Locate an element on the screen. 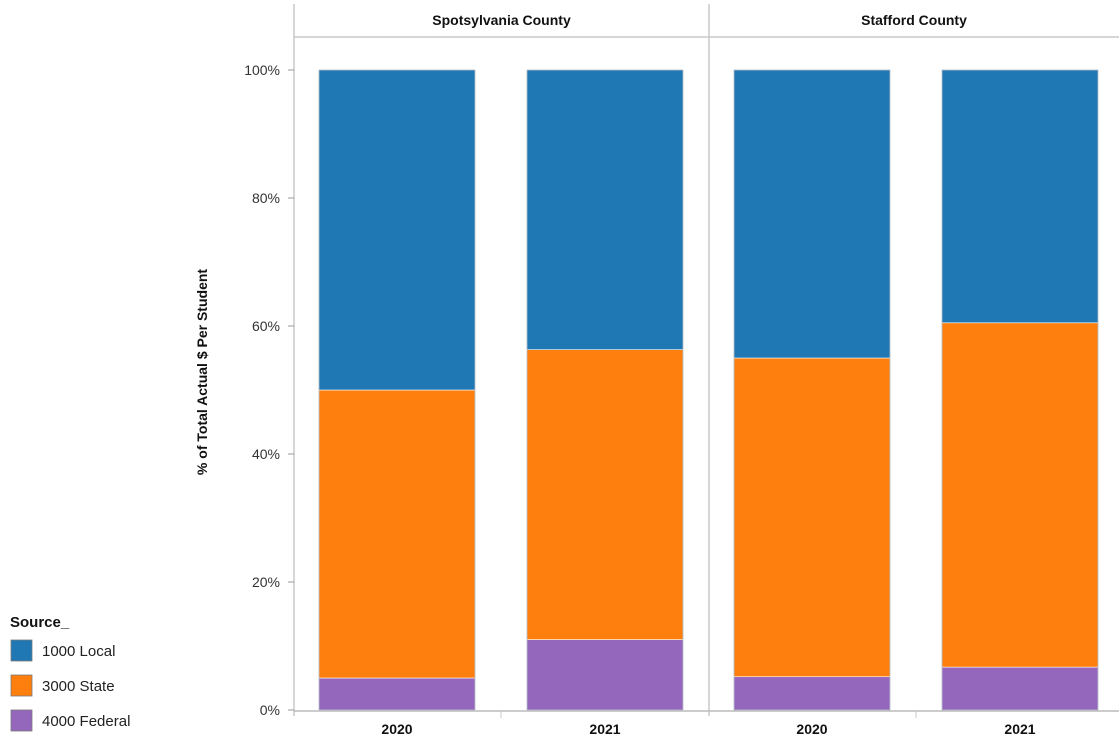  legend-item-1000-local: 1000 Local is located at coordinates (62, 650).